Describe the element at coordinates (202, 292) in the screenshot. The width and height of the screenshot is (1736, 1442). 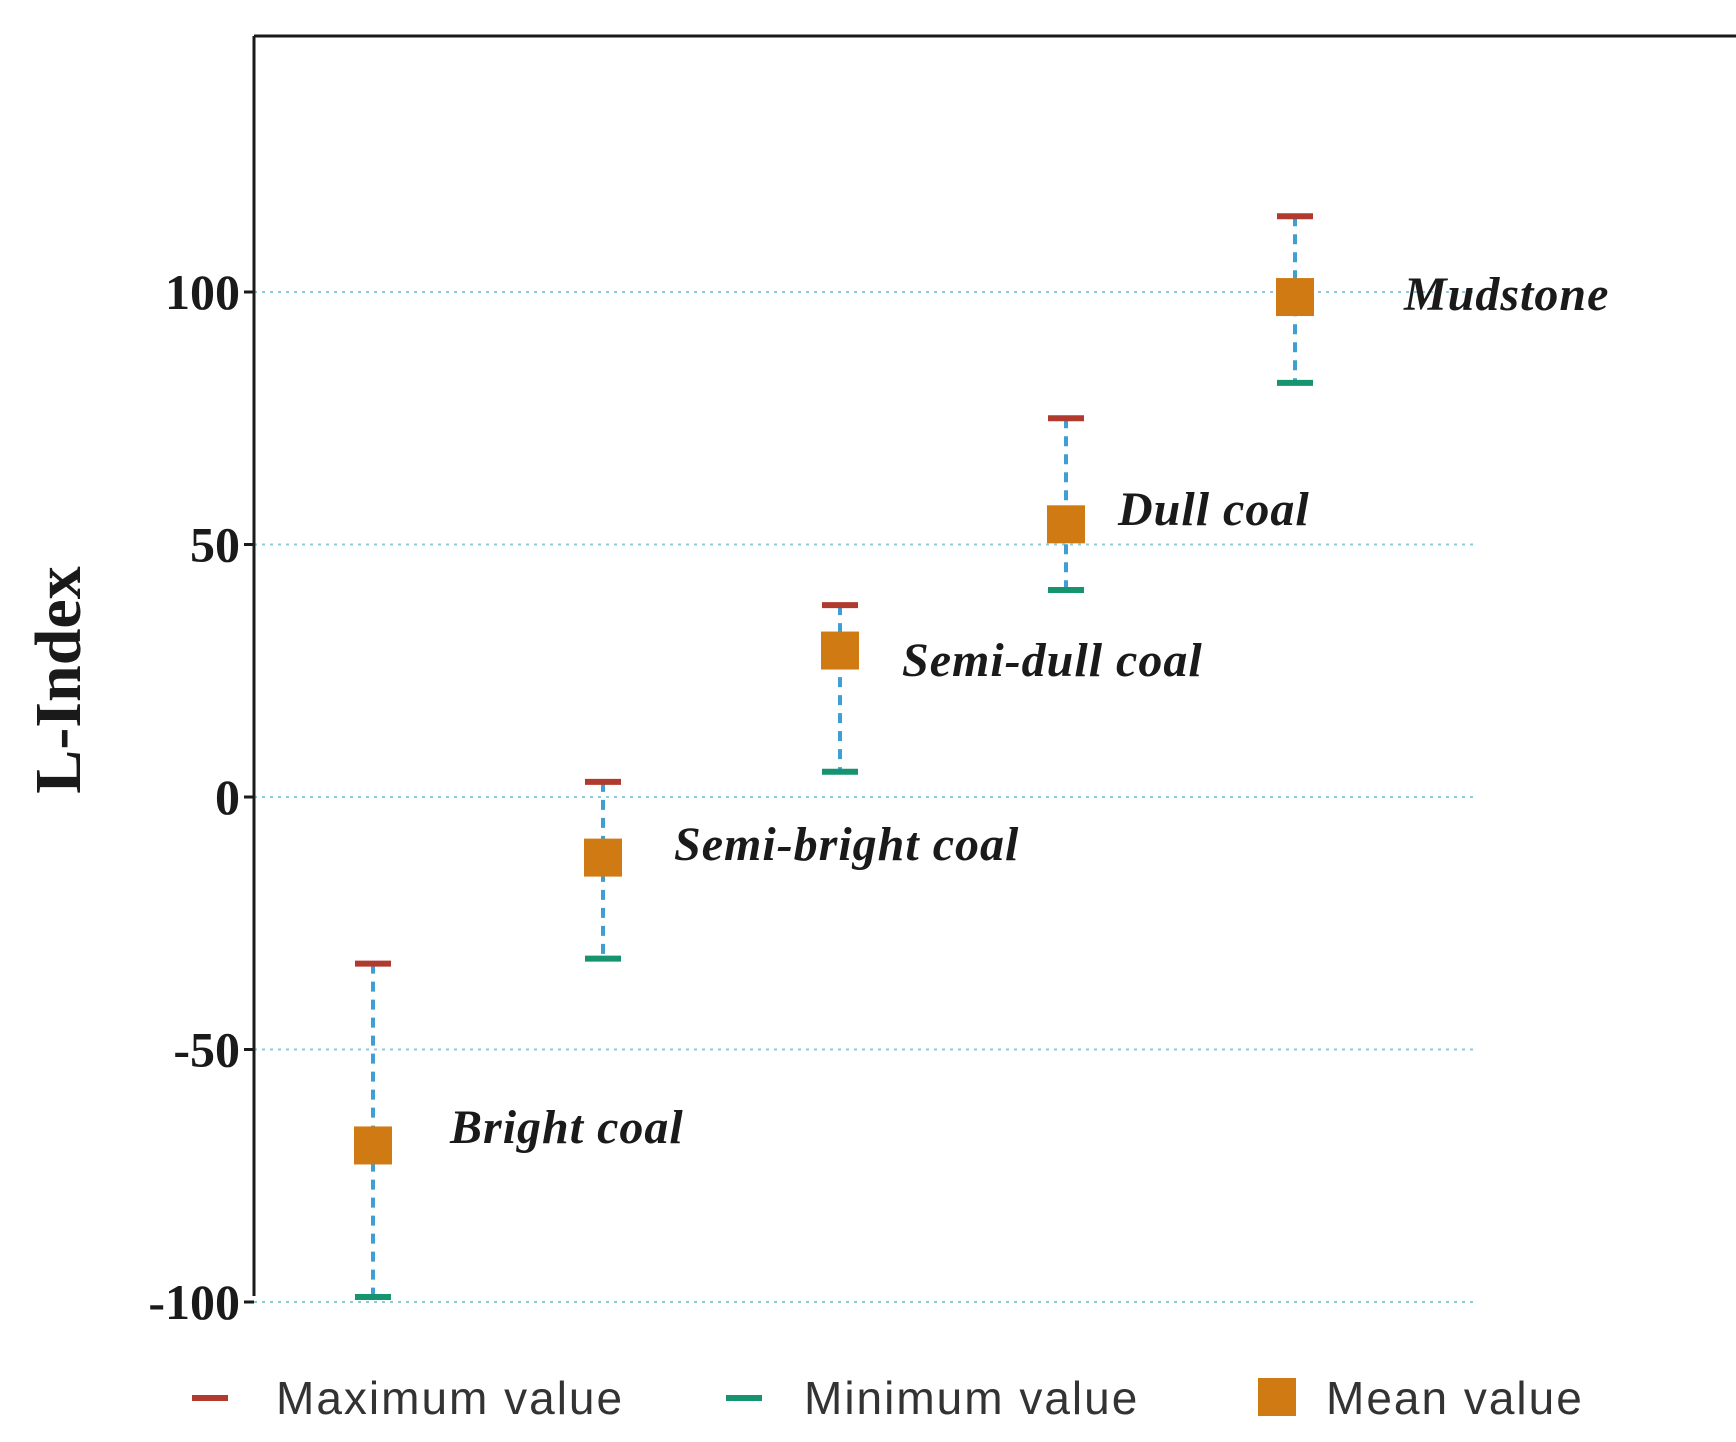
I see `y-tick-label: 100` at that location.